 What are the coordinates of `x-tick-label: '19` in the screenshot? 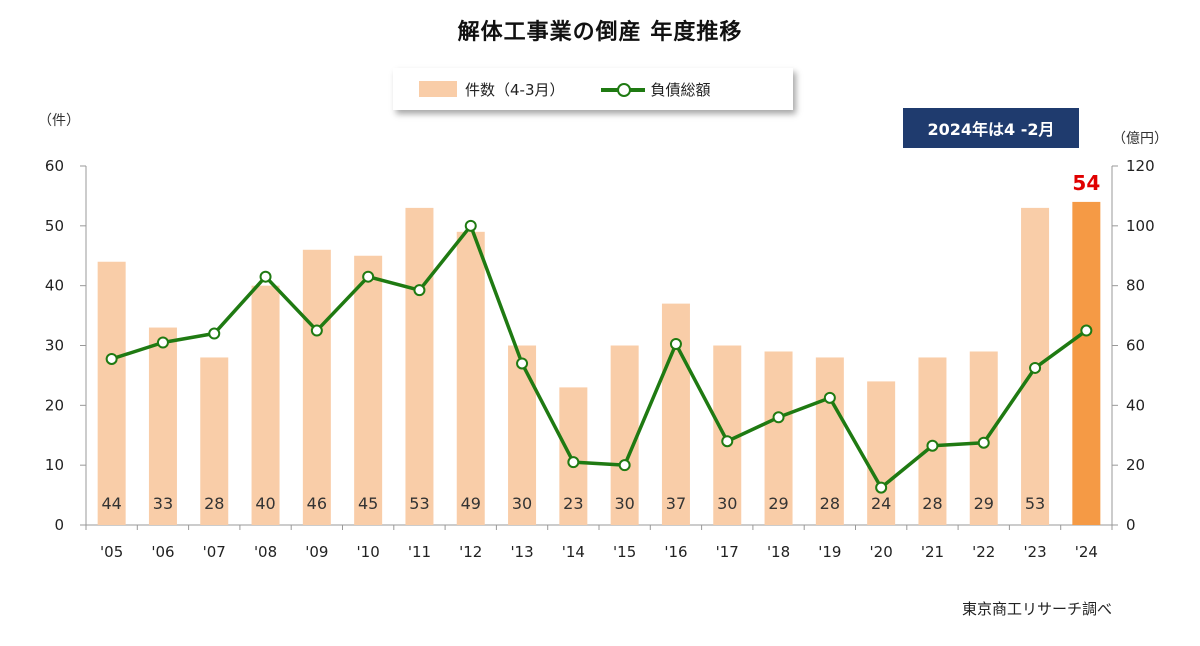 It's located at (829, 552).